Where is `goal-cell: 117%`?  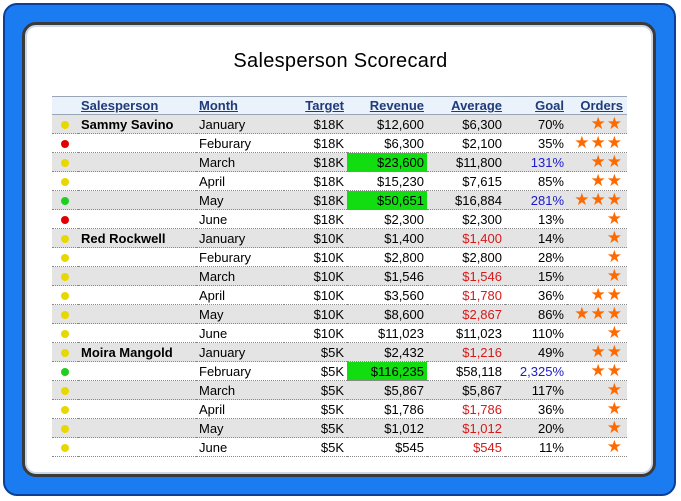
goal-cell: 117% is located at coordinates (536, 390).